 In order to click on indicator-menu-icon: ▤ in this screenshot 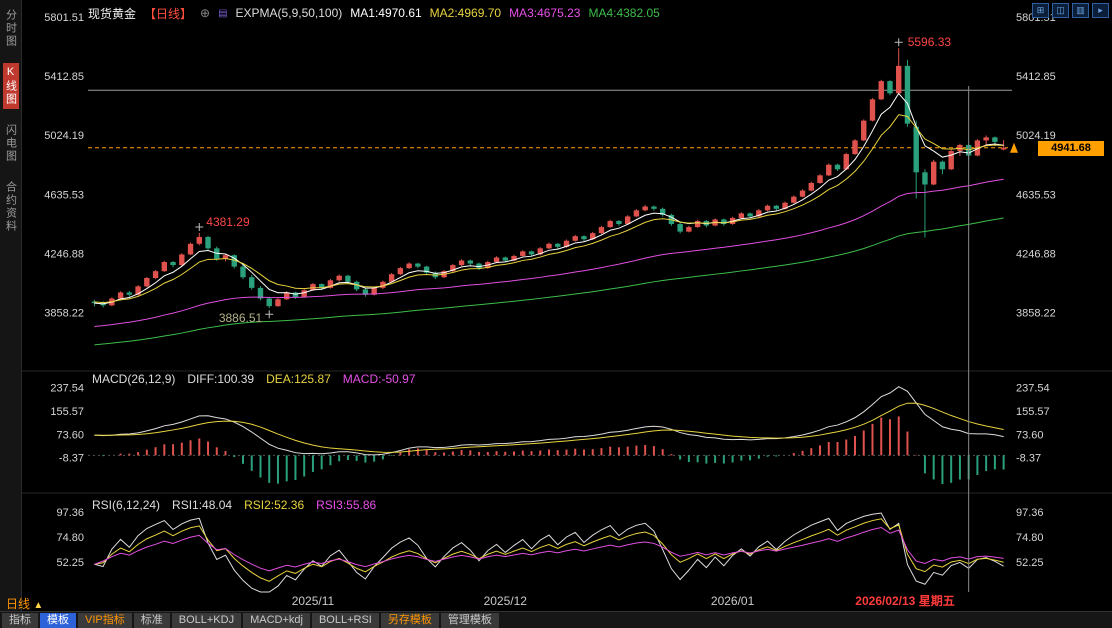, I will do `click(223, 13)`.